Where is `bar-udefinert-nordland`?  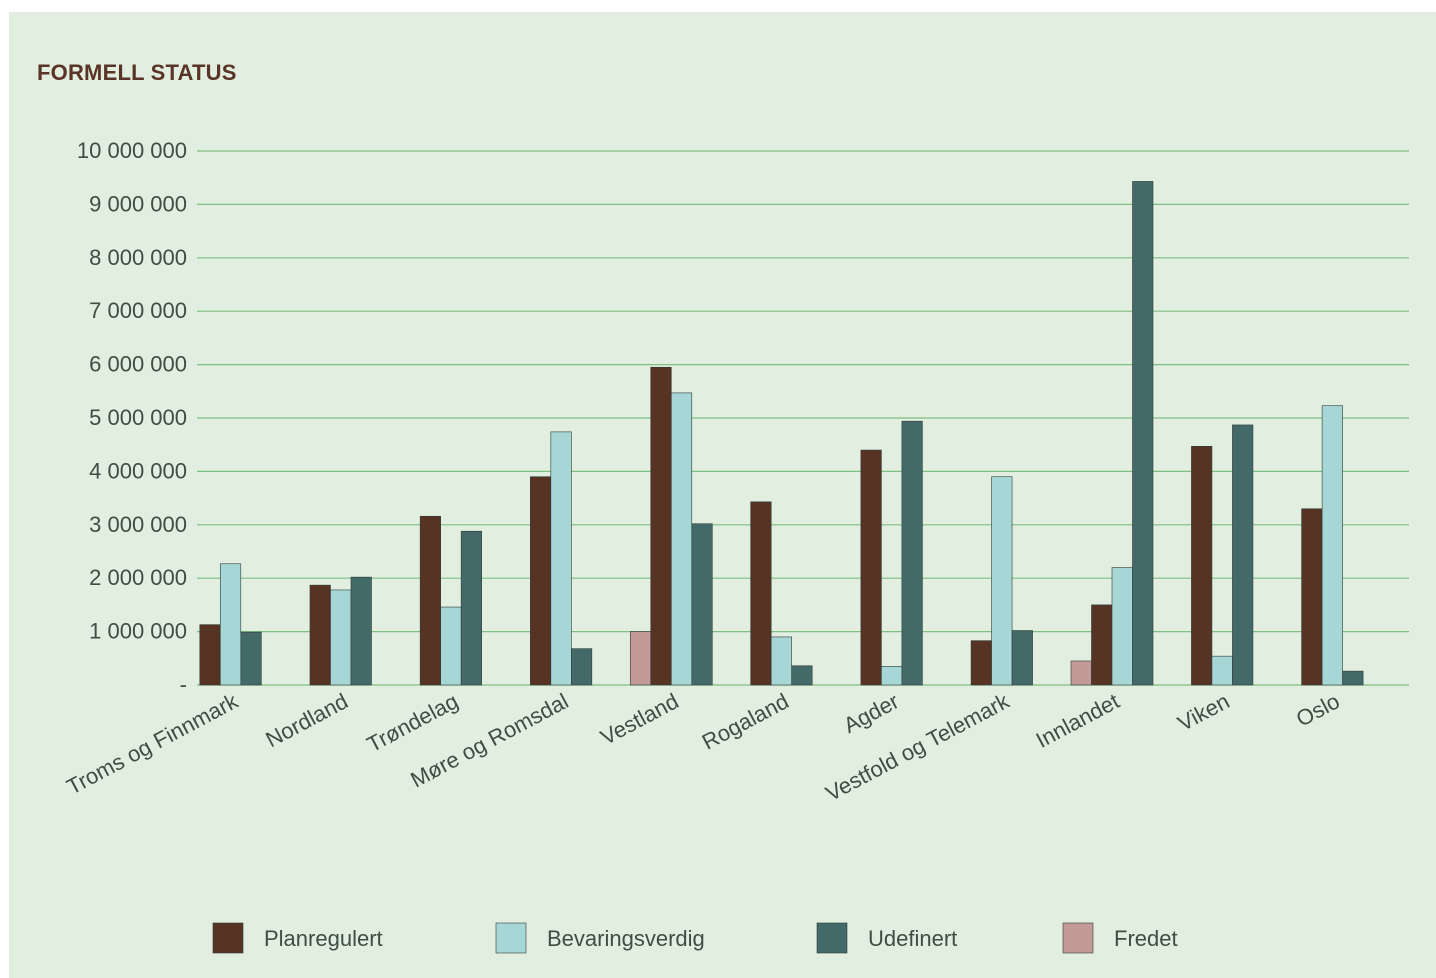 bar-udefinert-nordland is located at coordinates (361, 631).